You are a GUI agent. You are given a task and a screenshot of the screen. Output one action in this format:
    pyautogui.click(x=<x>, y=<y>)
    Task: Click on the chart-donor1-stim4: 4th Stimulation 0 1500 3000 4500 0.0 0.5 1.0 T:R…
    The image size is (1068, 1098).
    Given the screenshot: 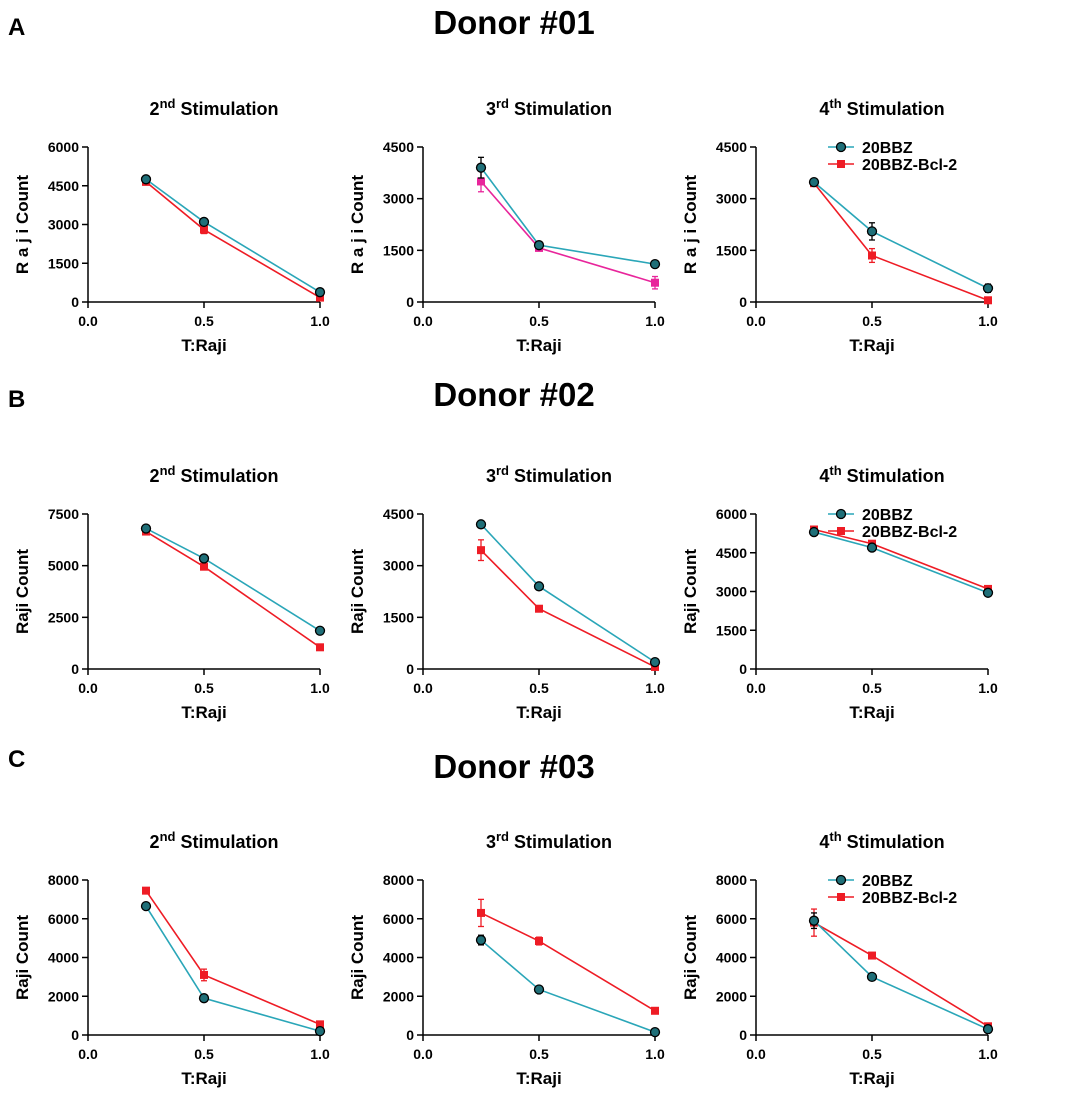 What is the action you would take?
    pyautogui.click(x=839, y=225)
    